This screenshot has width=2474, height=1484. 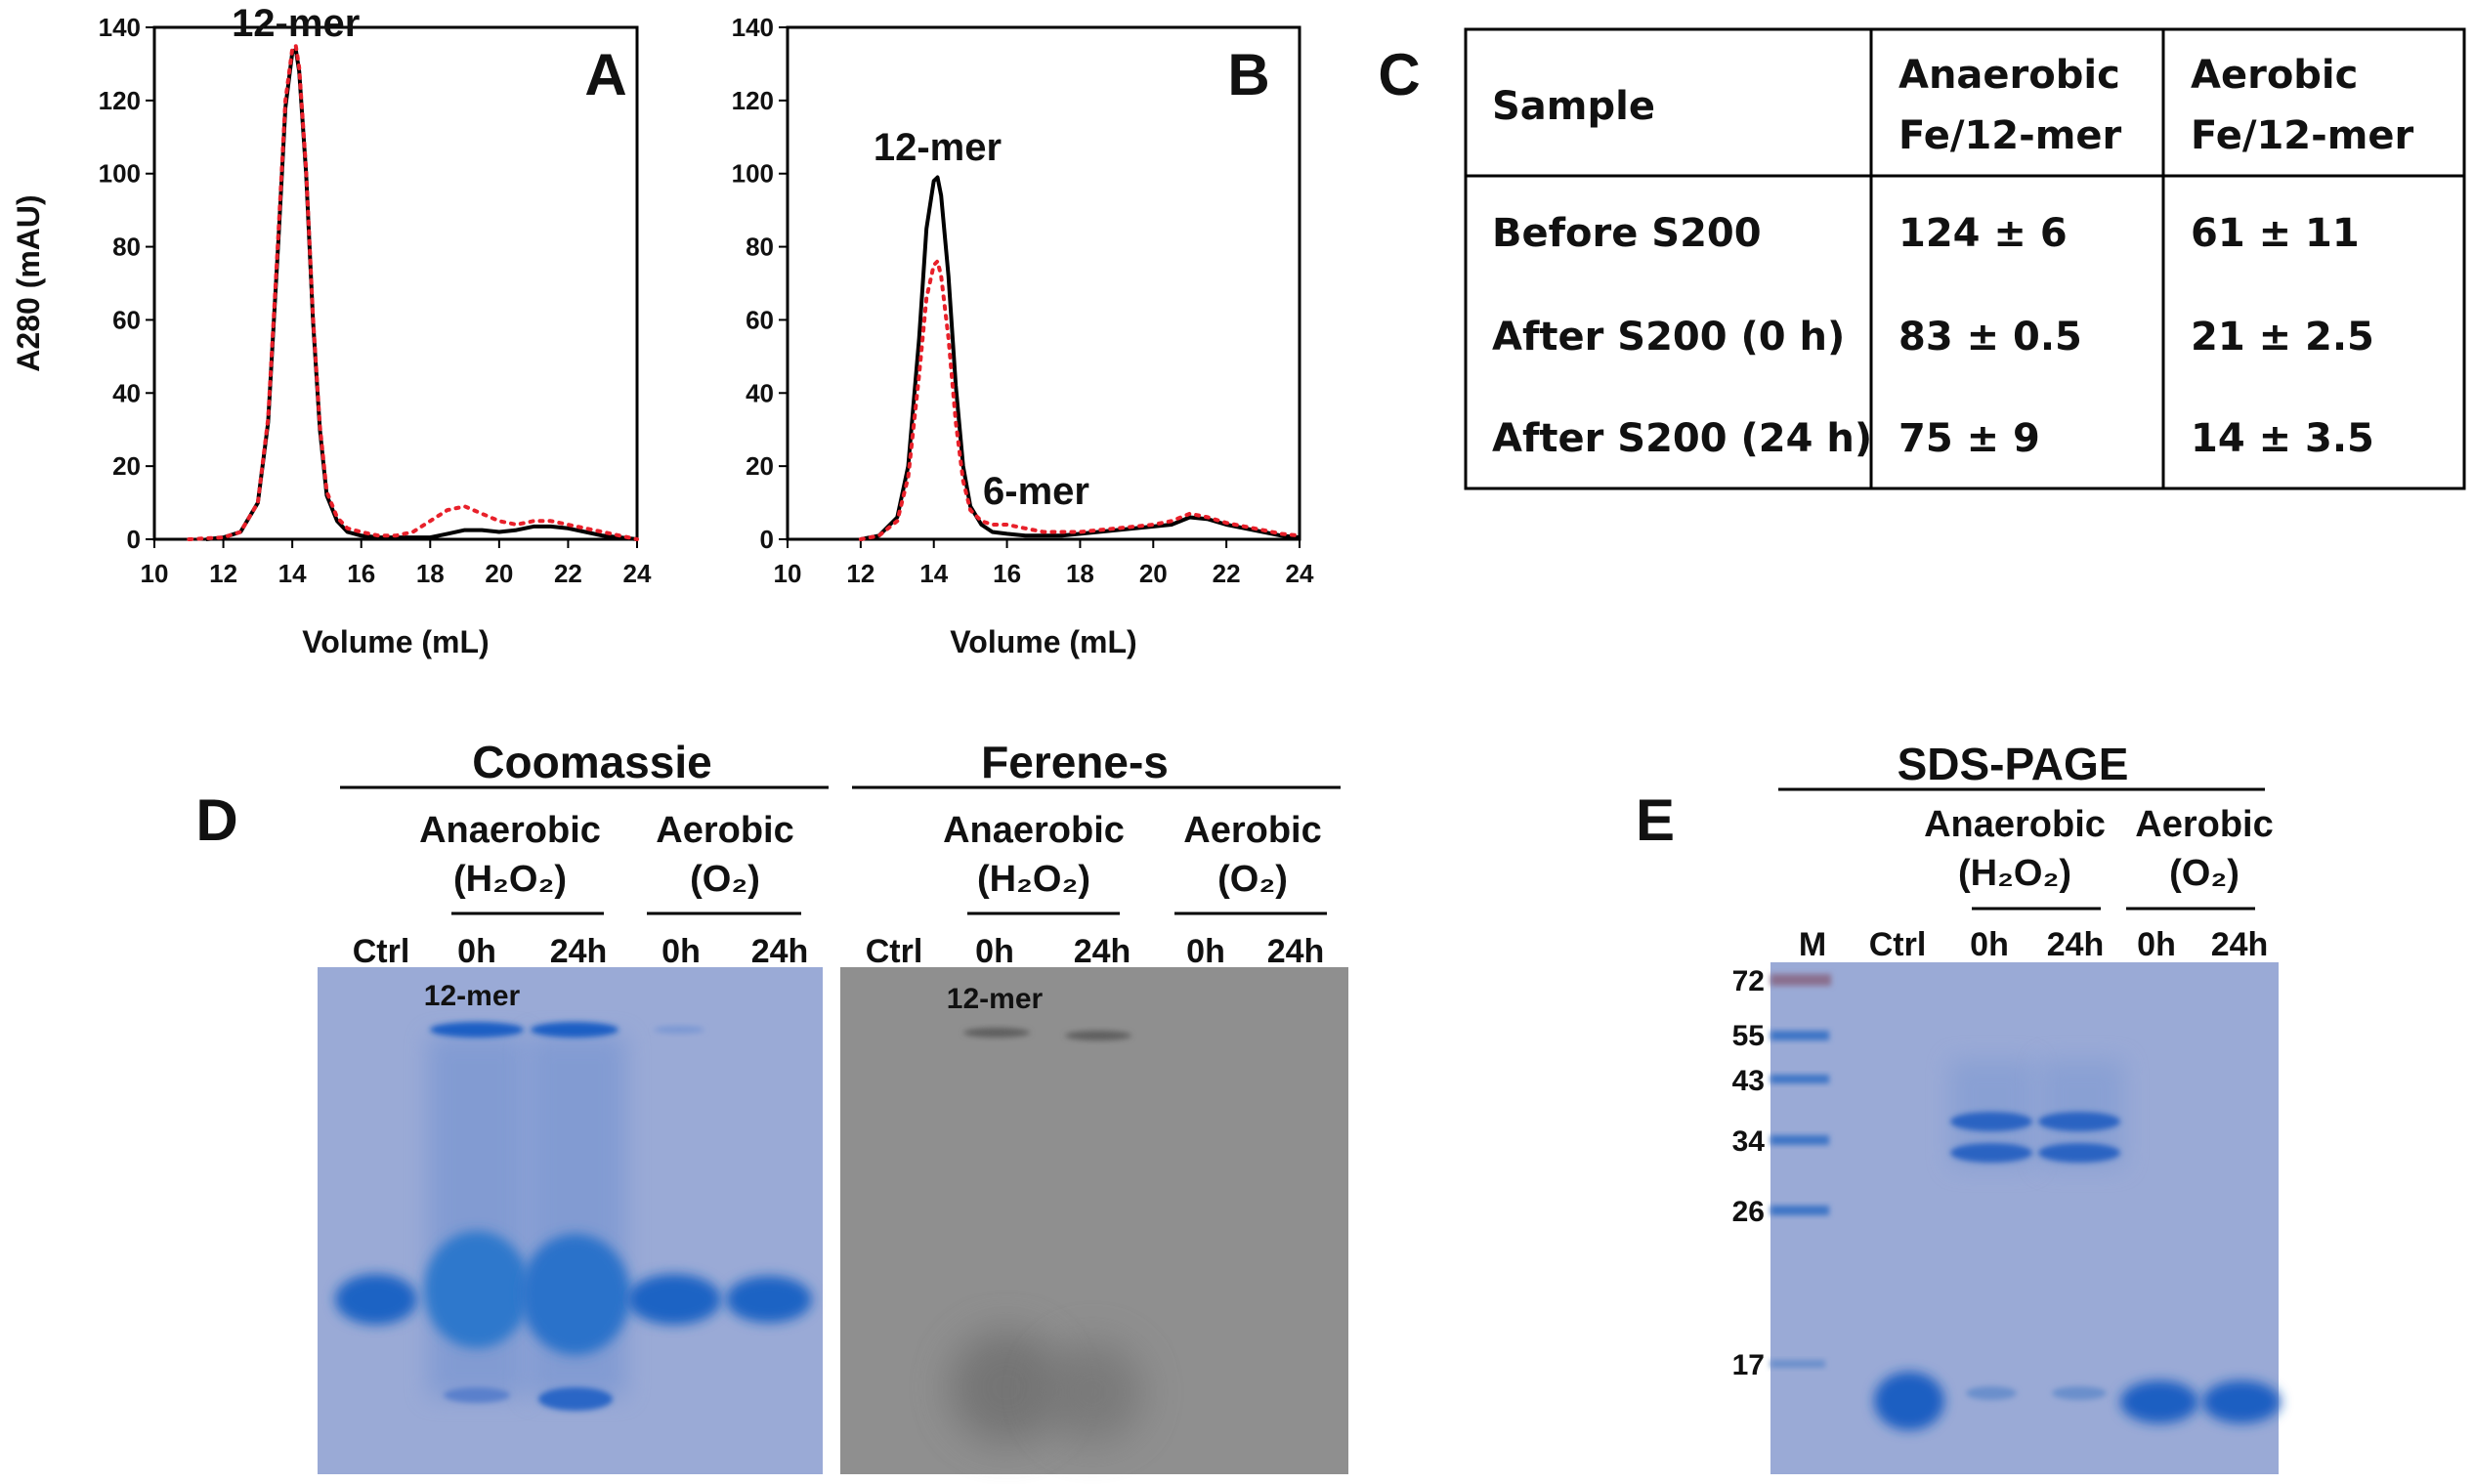 What do you see at coordinates (1812, 944) in the screenshot?
I see `sds-lane-marker: M` at bounding box center [1812, 944].